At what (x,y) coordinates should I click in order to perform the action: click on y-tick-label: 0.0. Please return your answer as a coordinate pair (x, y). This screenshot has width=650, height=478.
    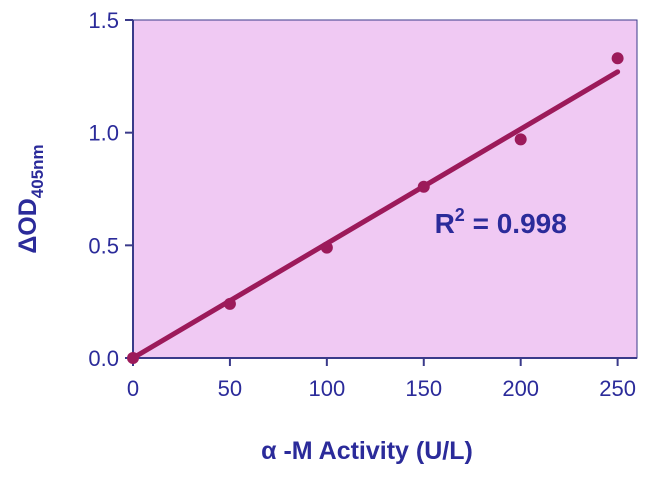
    Looking at the image, I should click on (103, 358).